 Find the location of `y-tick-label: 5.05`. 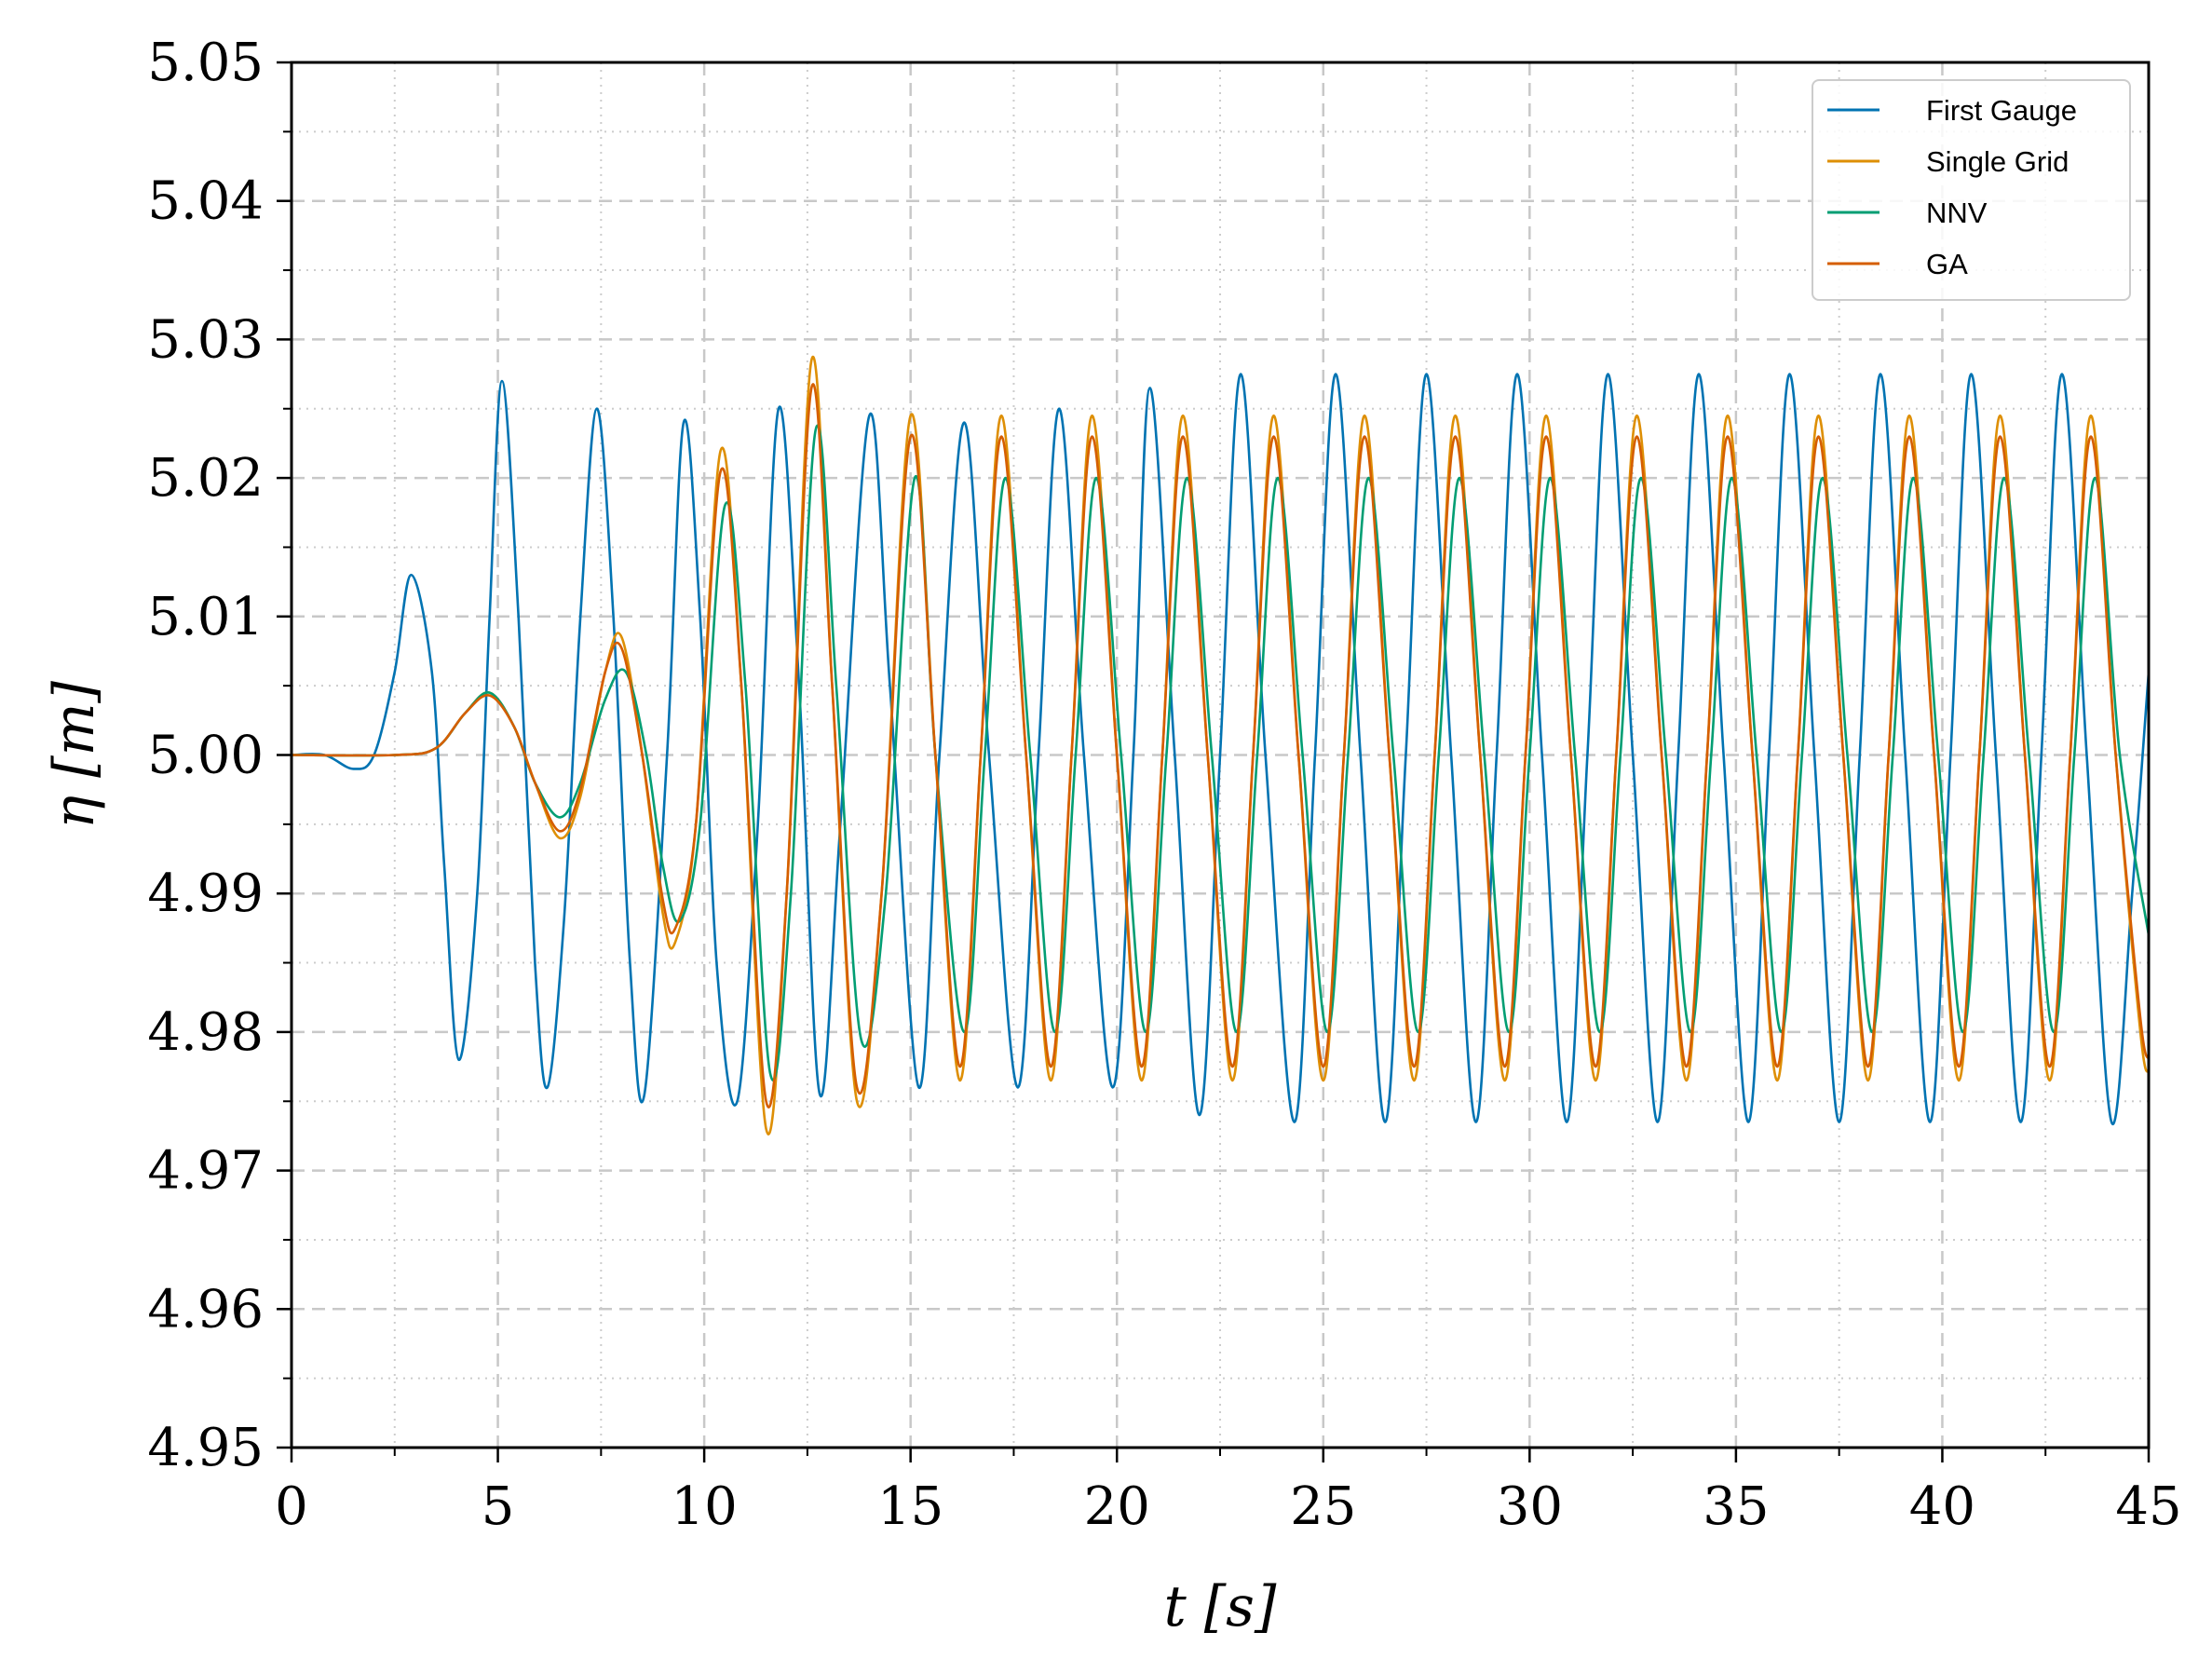

y-tick-label: 5.05 is located at coordinates (206, 63).